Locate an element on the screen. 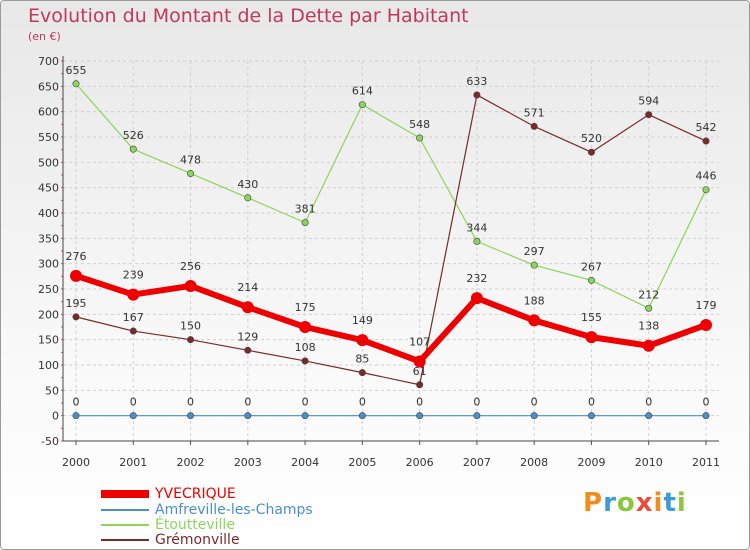 Image resolution: width=750 pixels, height=550 pixels. data-label: 430 is located at coordinates (247, 184).